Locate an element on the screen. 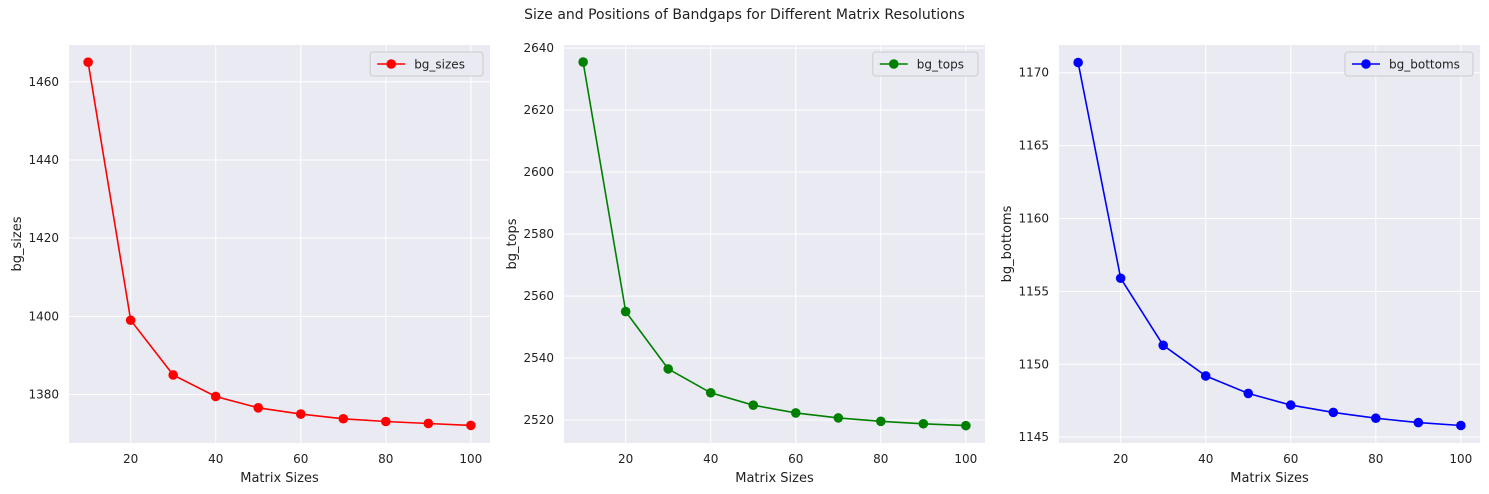 This screenshot has width=1489, height=494. y-tick-label: 2560 is located at coordinates (538, 296).